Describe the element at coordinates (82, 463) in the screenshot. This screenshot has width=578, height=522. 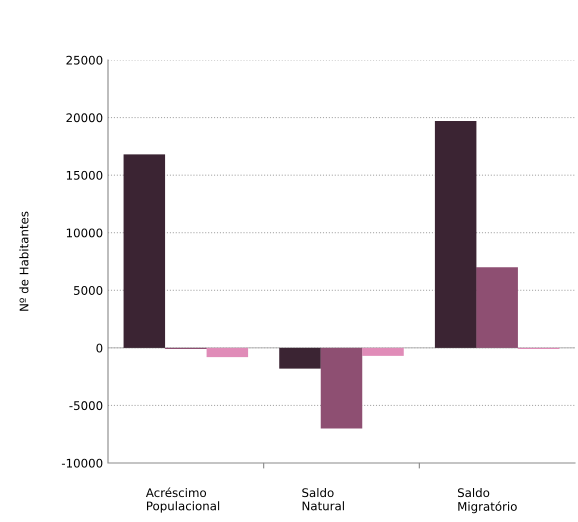
I see `y-tick-label: -10000` at that location.